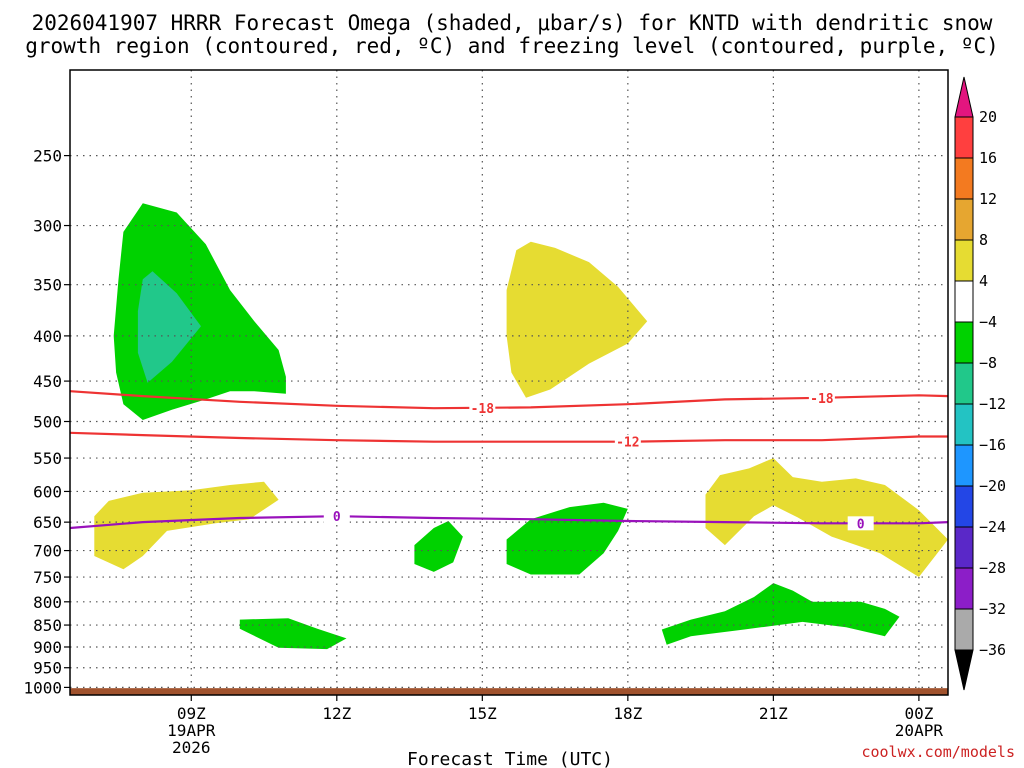  Describe the element at coordinates (988, 158) in the screenshot. I see `colorbar-label-1: 16` at that location.